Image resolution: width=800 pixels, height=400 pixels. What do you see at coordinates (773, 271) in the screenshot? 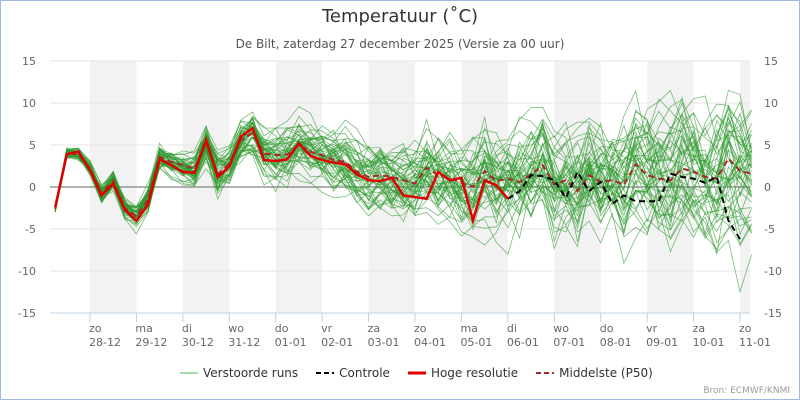
I see `y-tick-label-right: -10` at bounding box center [773, 271].